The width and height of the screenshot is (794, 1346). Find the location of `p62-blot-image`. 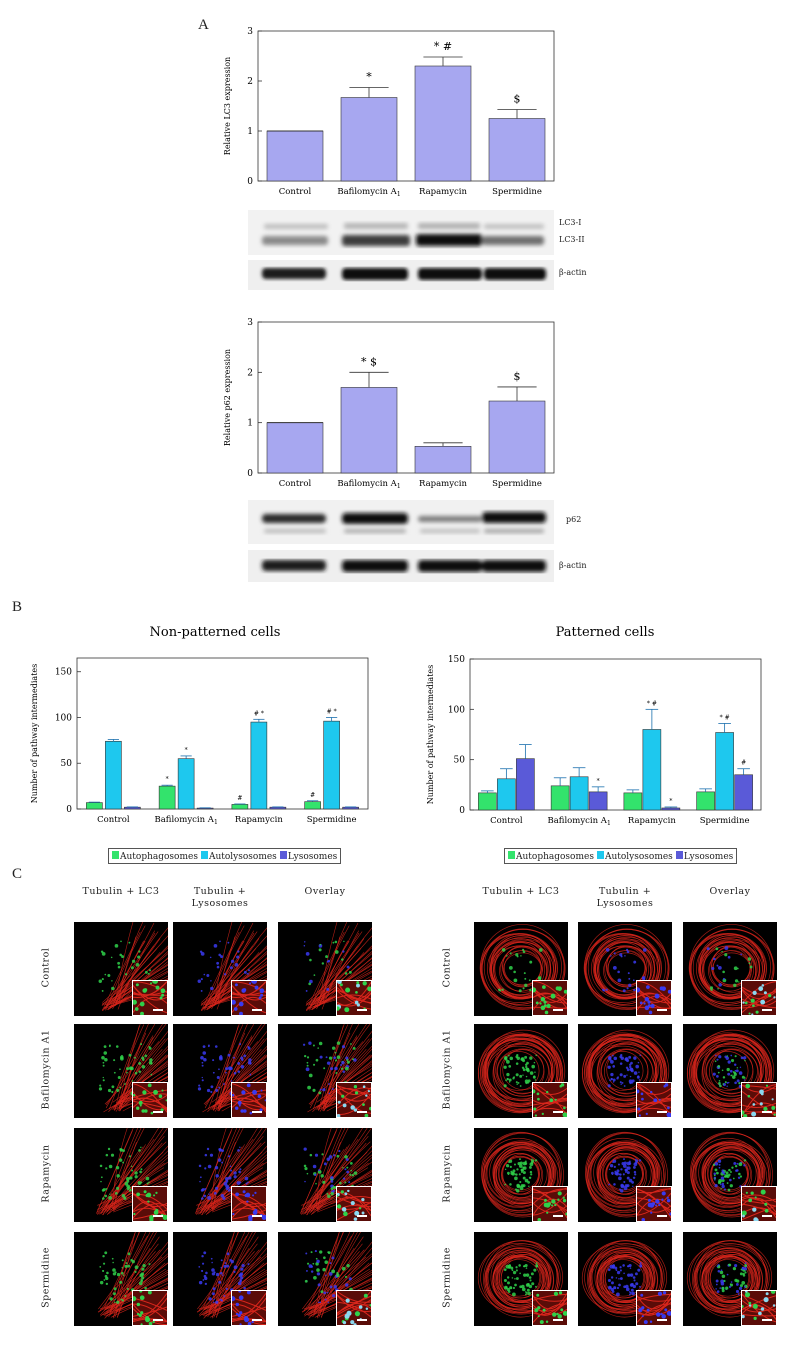

p62-blot-image is located at coordinates (401, 541).